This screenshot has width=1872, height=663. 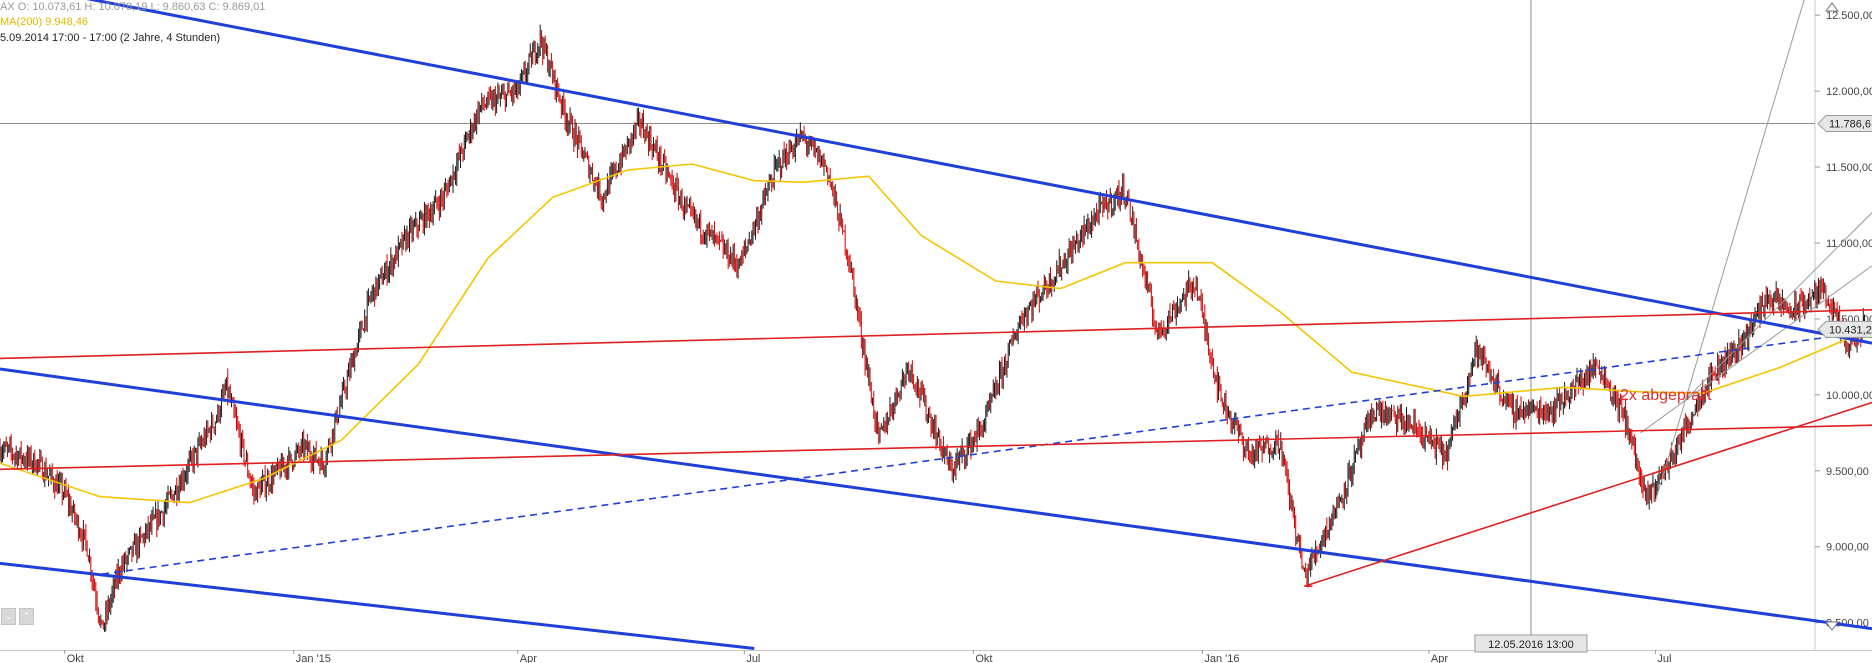 I want to click on red-line-middle, so click(x=936, y=447).